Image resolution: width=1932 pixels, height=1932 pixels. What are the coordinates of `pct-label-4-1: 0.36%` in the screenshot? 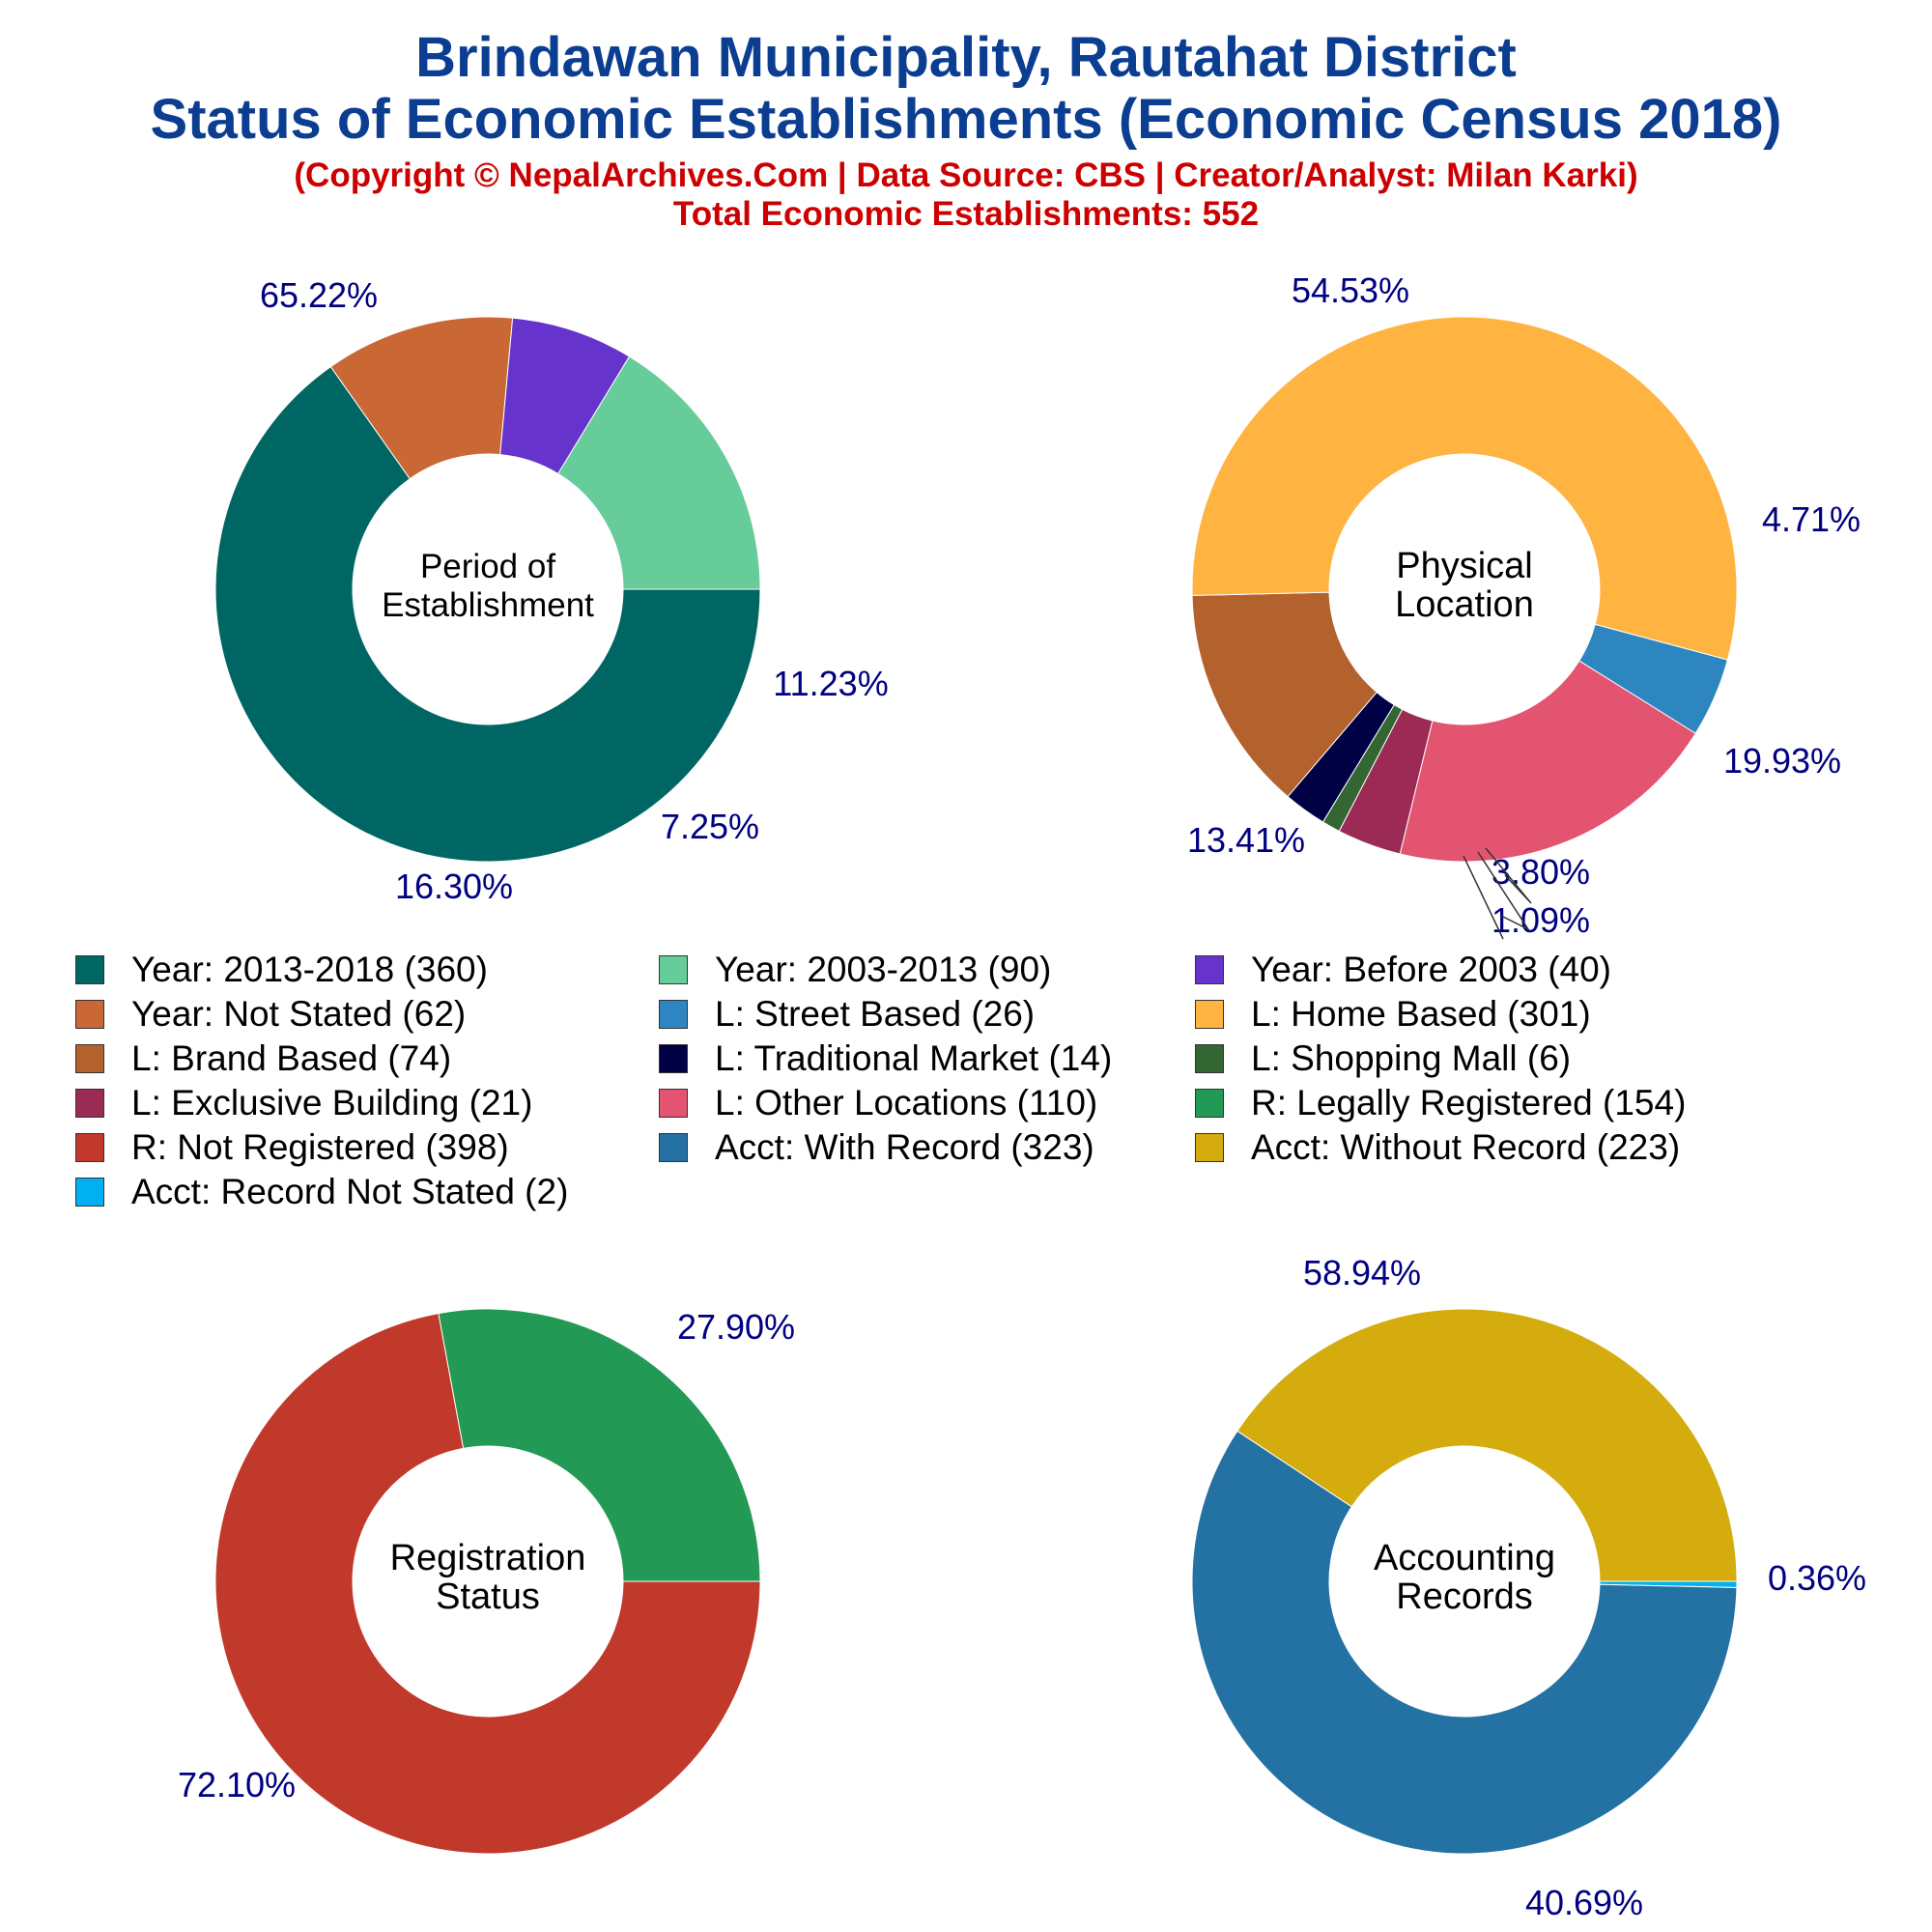 It's located at (1817, 1578).